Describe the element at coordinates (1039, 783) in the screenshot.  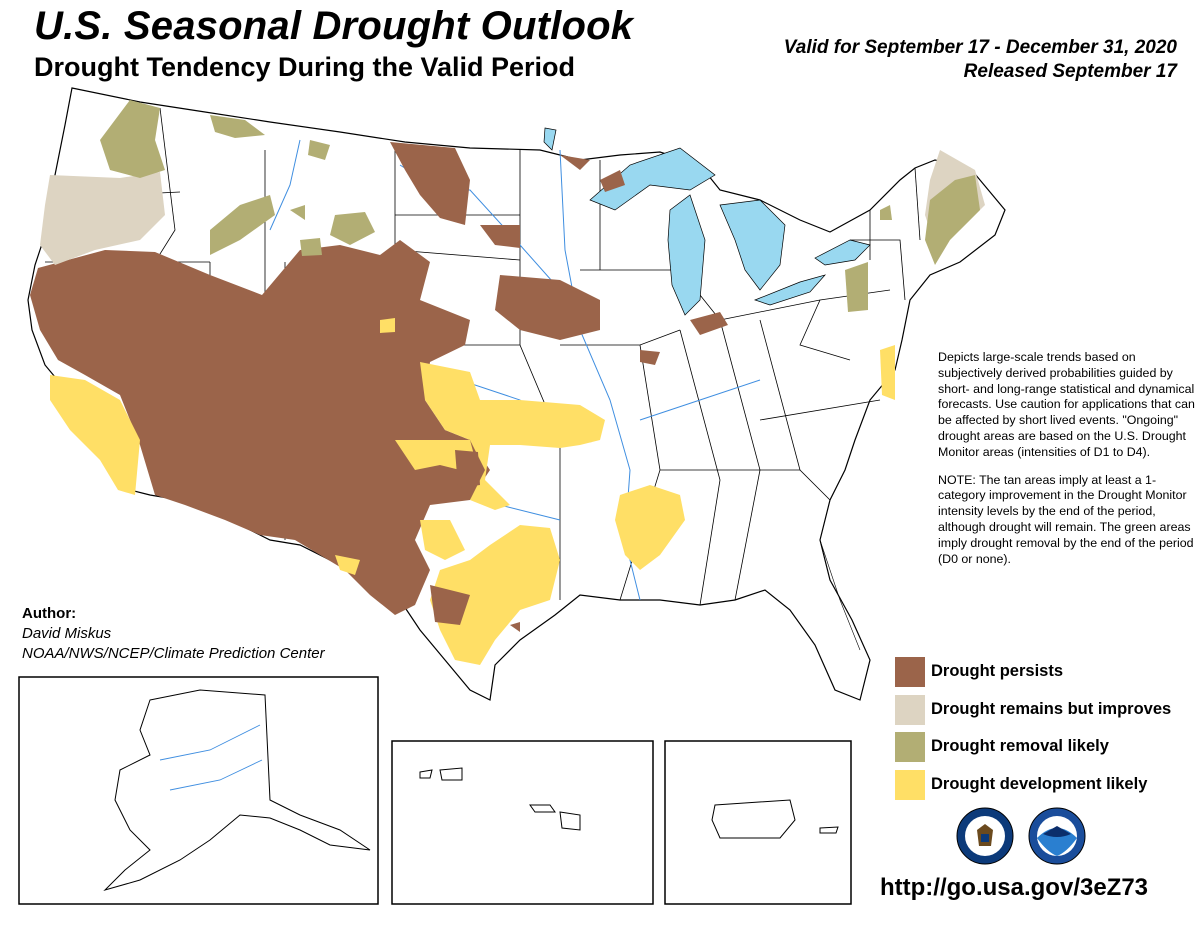
I see `legend-label-development: Drought development likely` at that location.